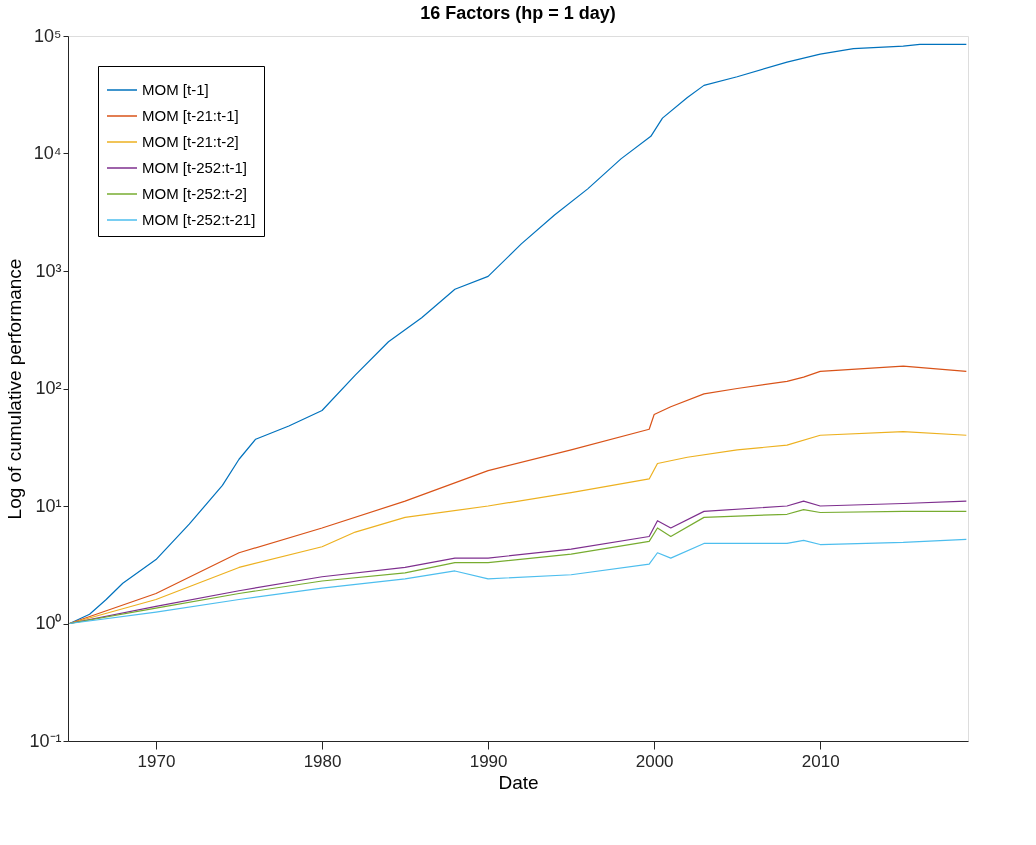 The width and height of the screenshot is (1036, 845). I want to click on legend-label: MOM [t-252:t-1], so click(195, 167).